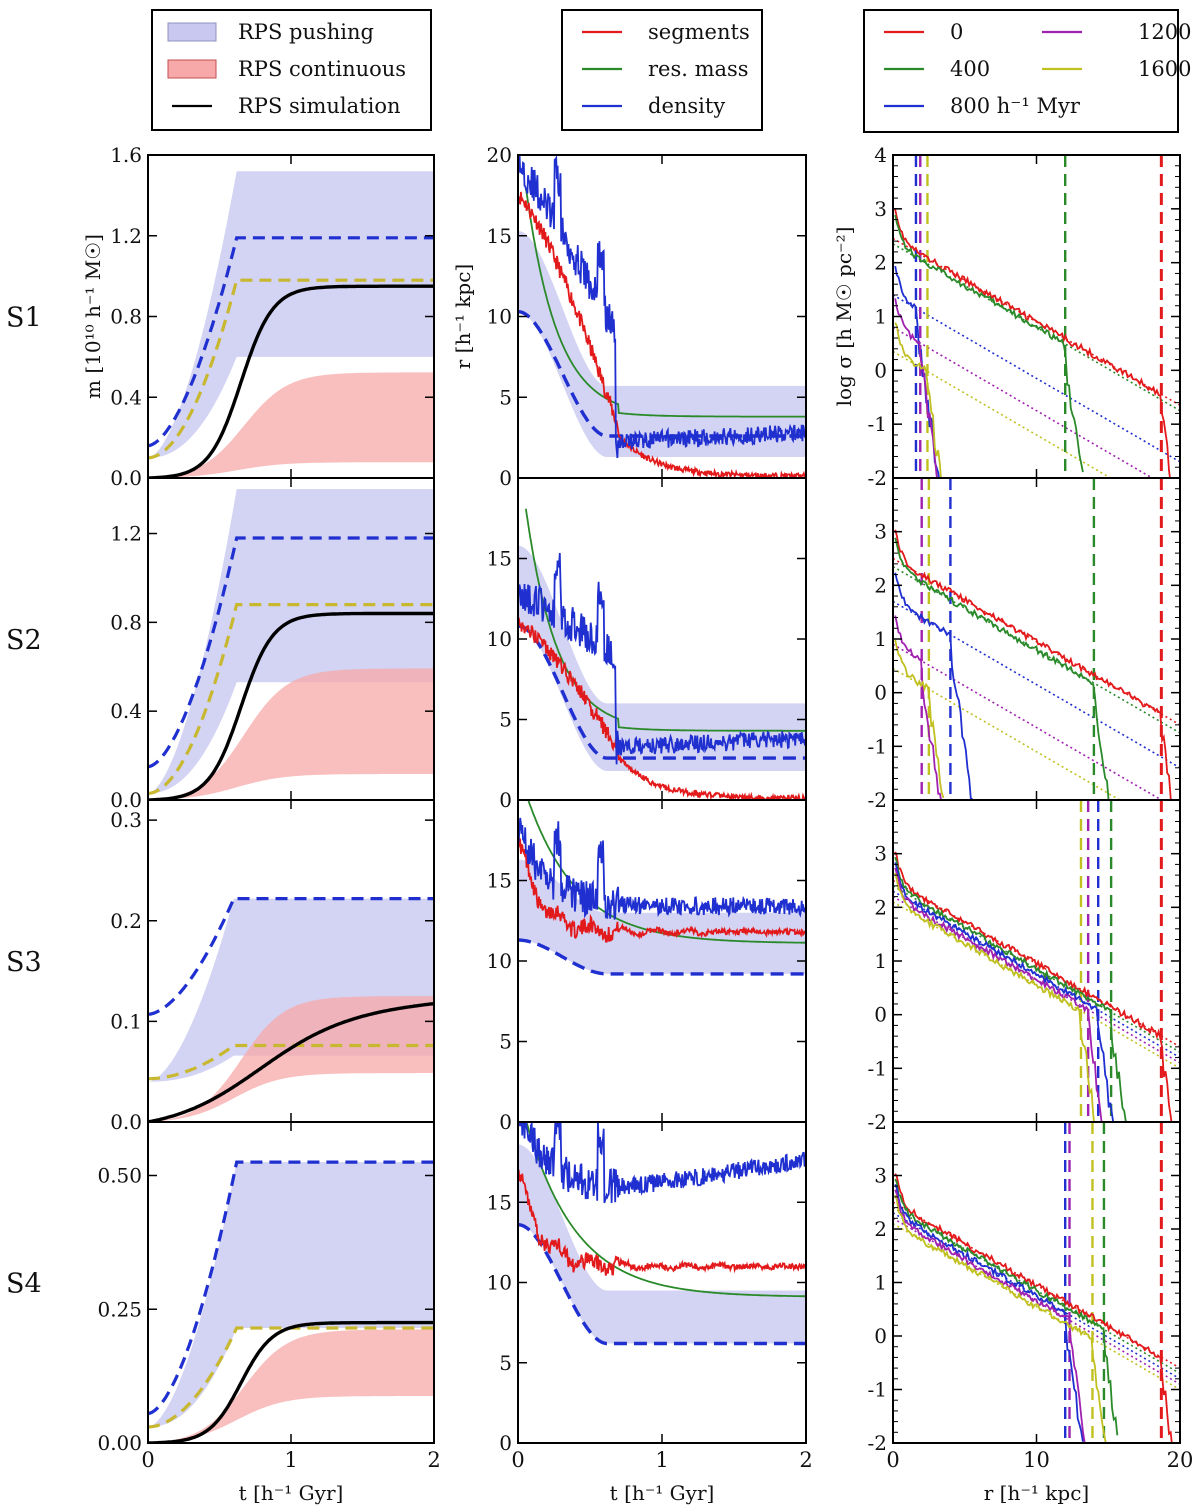  I want to click on legend-label: 400, so click(970, 69).